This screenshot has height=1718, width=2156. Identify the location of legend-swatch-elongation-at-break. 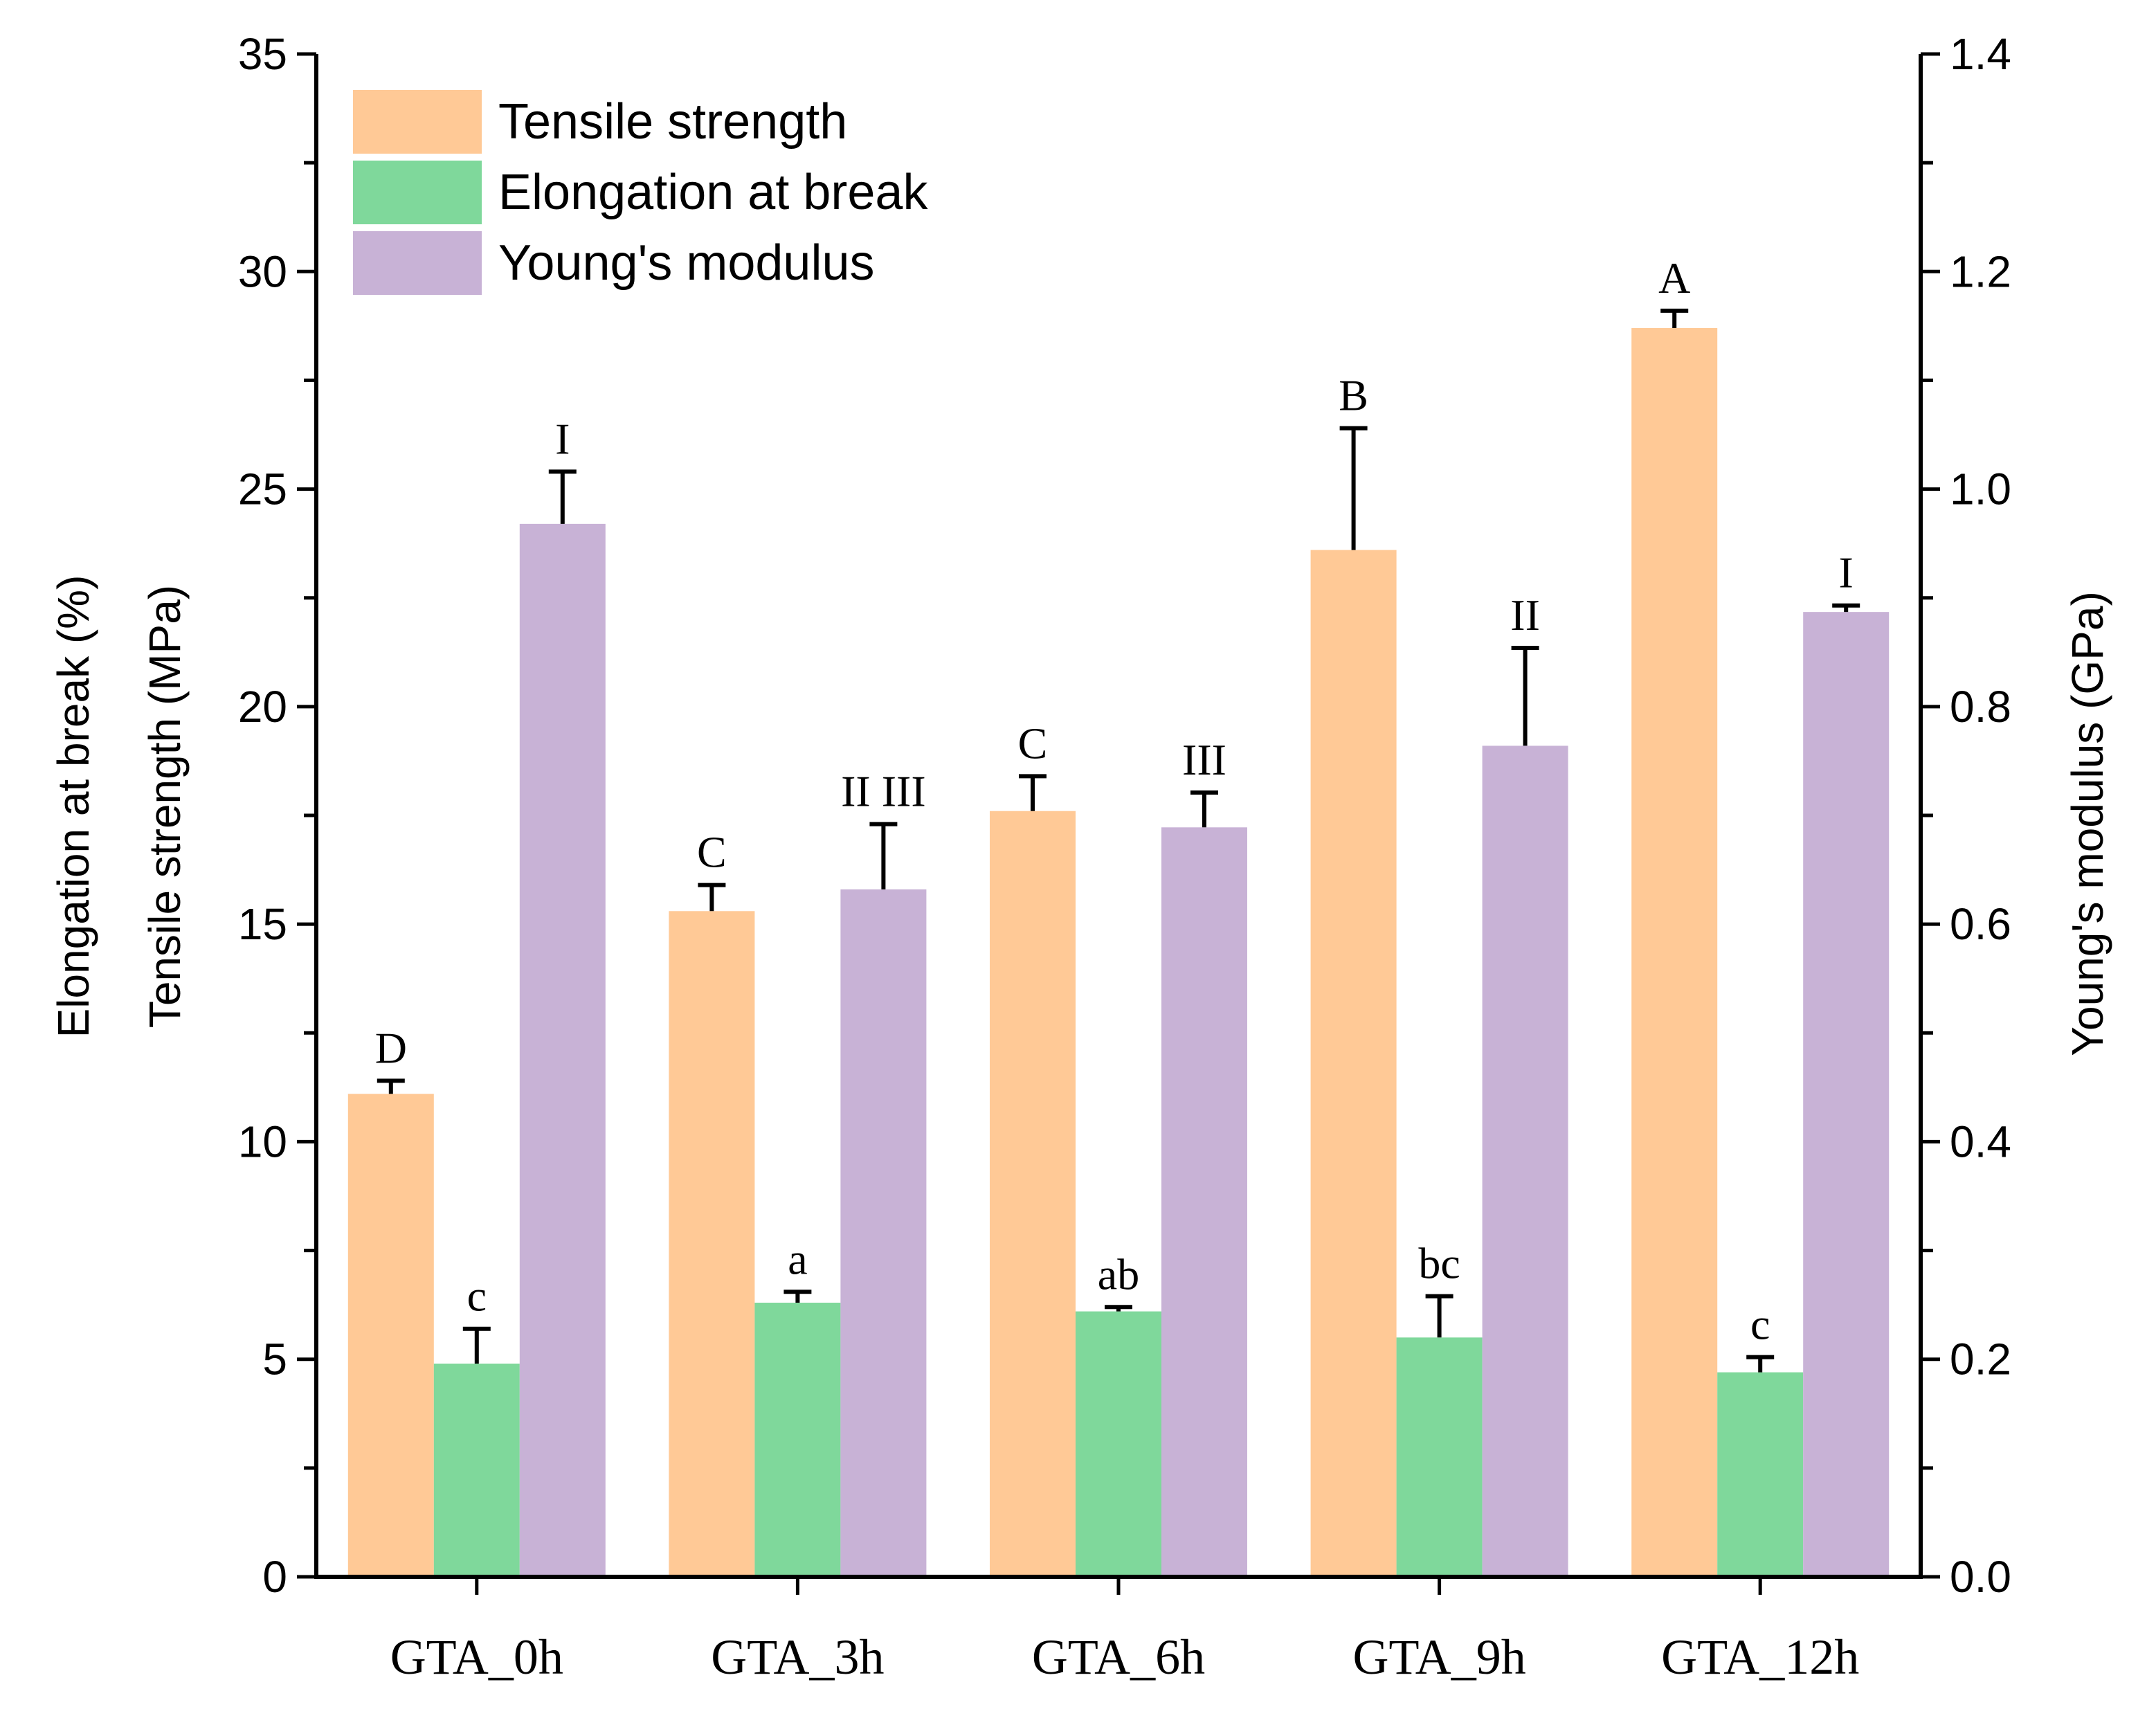
(417, 192).